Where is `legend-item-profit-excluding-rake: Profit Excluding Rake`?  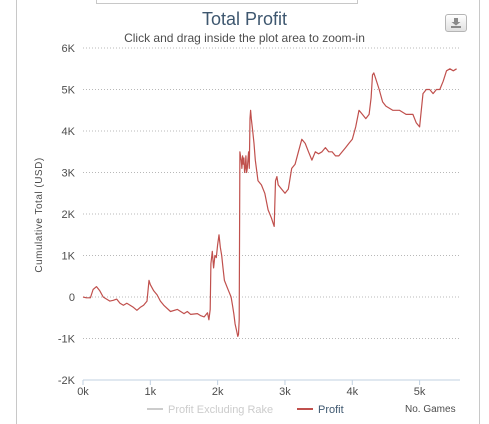 legend-item-profit-excluding-rake: Profit Excluding Rake is located at coordinates (210, 410).